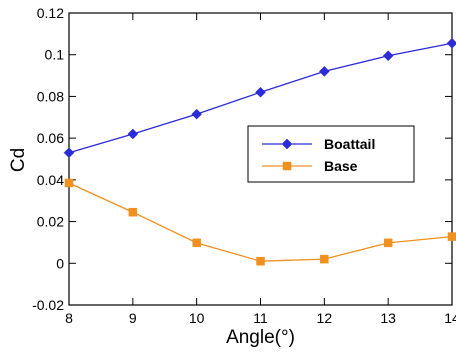 The image size is (456, 354). I want to click on y-tick-label: -0.02, so click(48, 305).